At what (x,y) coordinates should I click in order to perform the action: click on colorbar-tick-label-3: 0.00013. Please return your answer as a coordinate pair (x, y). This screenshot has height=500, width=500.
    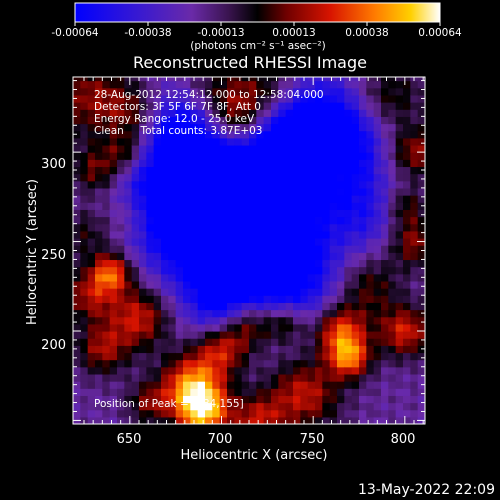
    Looking at the image, I should click on (293, 33).